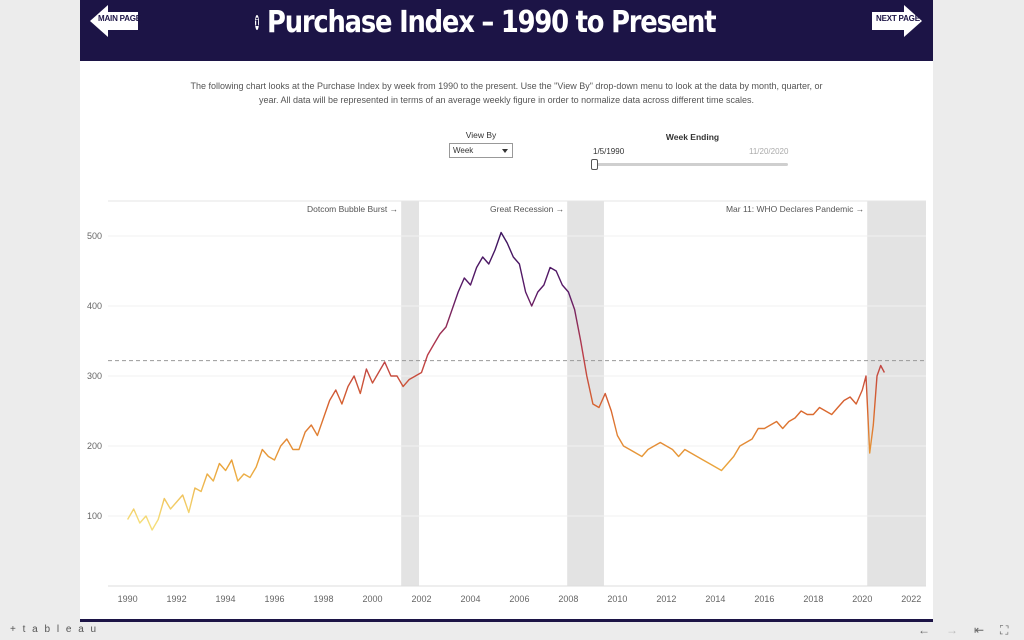 The height and width of the screenshot is (640, 1024). What do you see at coordinates (979, 630) in the screenshot?
I see `revert-icon: ⇤` at bounding box center [979, 630].